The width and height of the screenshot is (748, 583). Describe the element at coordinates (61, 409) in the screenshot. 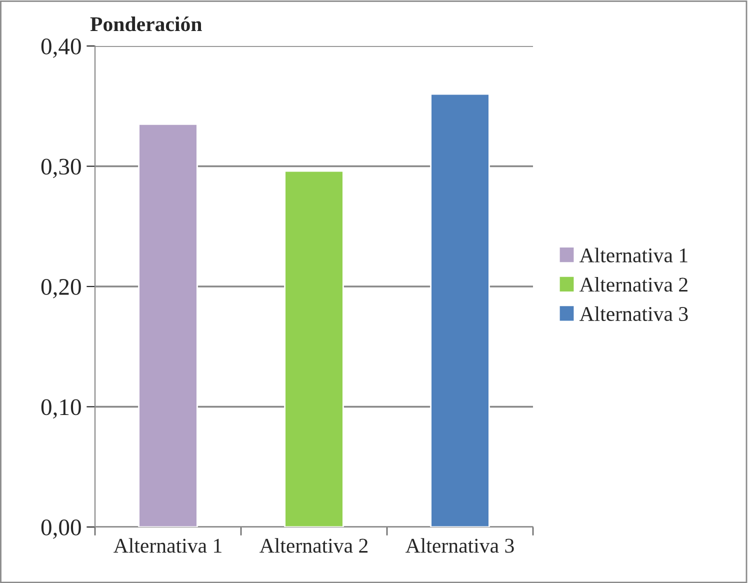

I see `y-tick-label: 0,10` at that location.